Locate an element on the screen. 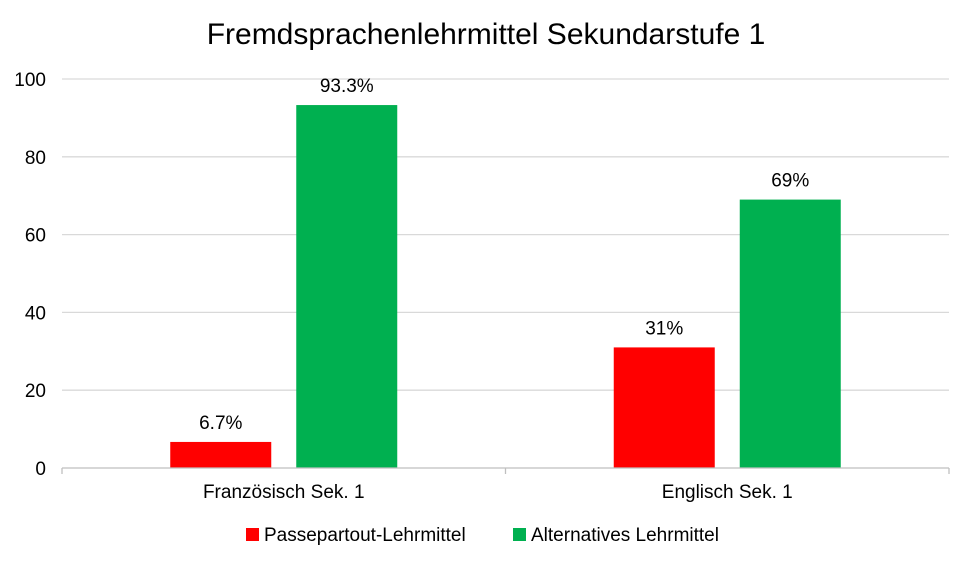  y-tick-label: 60 is located at coordinates (35, 236).